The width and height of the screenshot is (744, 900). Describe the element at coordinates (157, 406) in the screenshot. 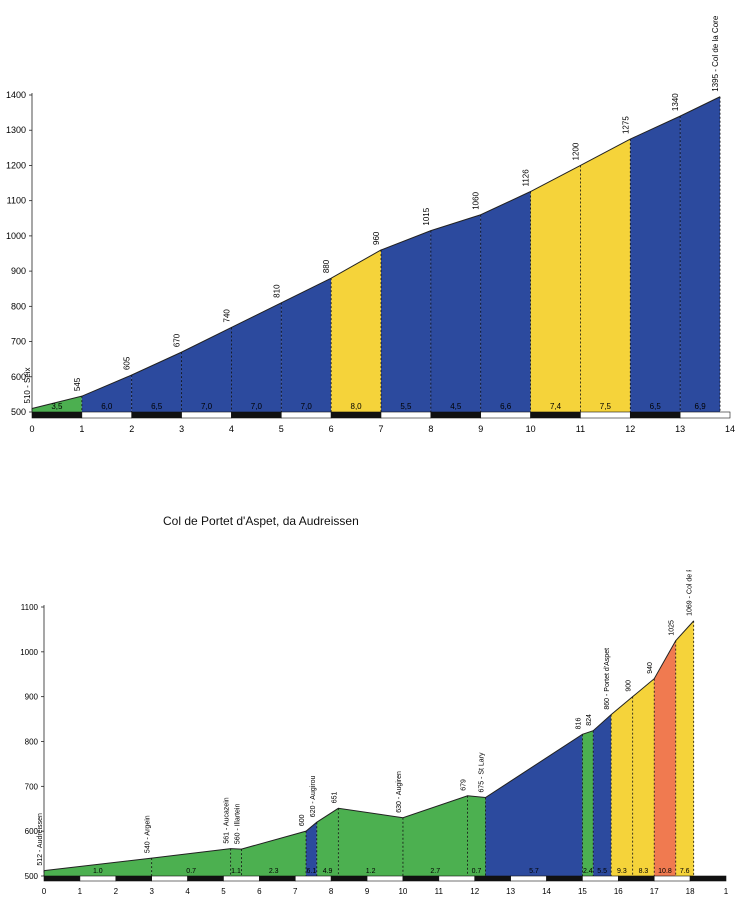

I see `gradient-label-2: 6,5` at that location.